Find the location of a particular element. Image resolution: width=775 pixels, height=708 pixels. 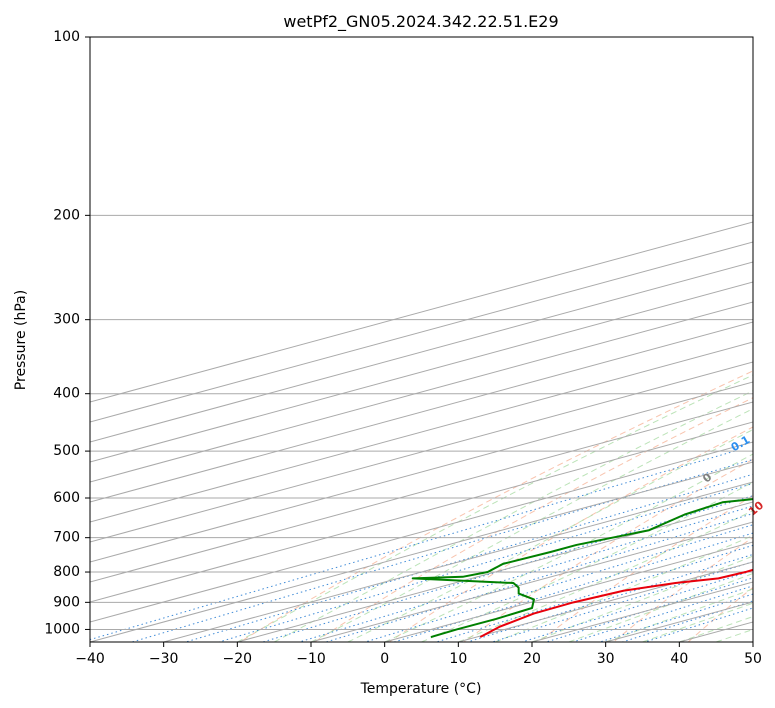

x-axis-label: Temperature (°C) is located at coordinates (421, 689).